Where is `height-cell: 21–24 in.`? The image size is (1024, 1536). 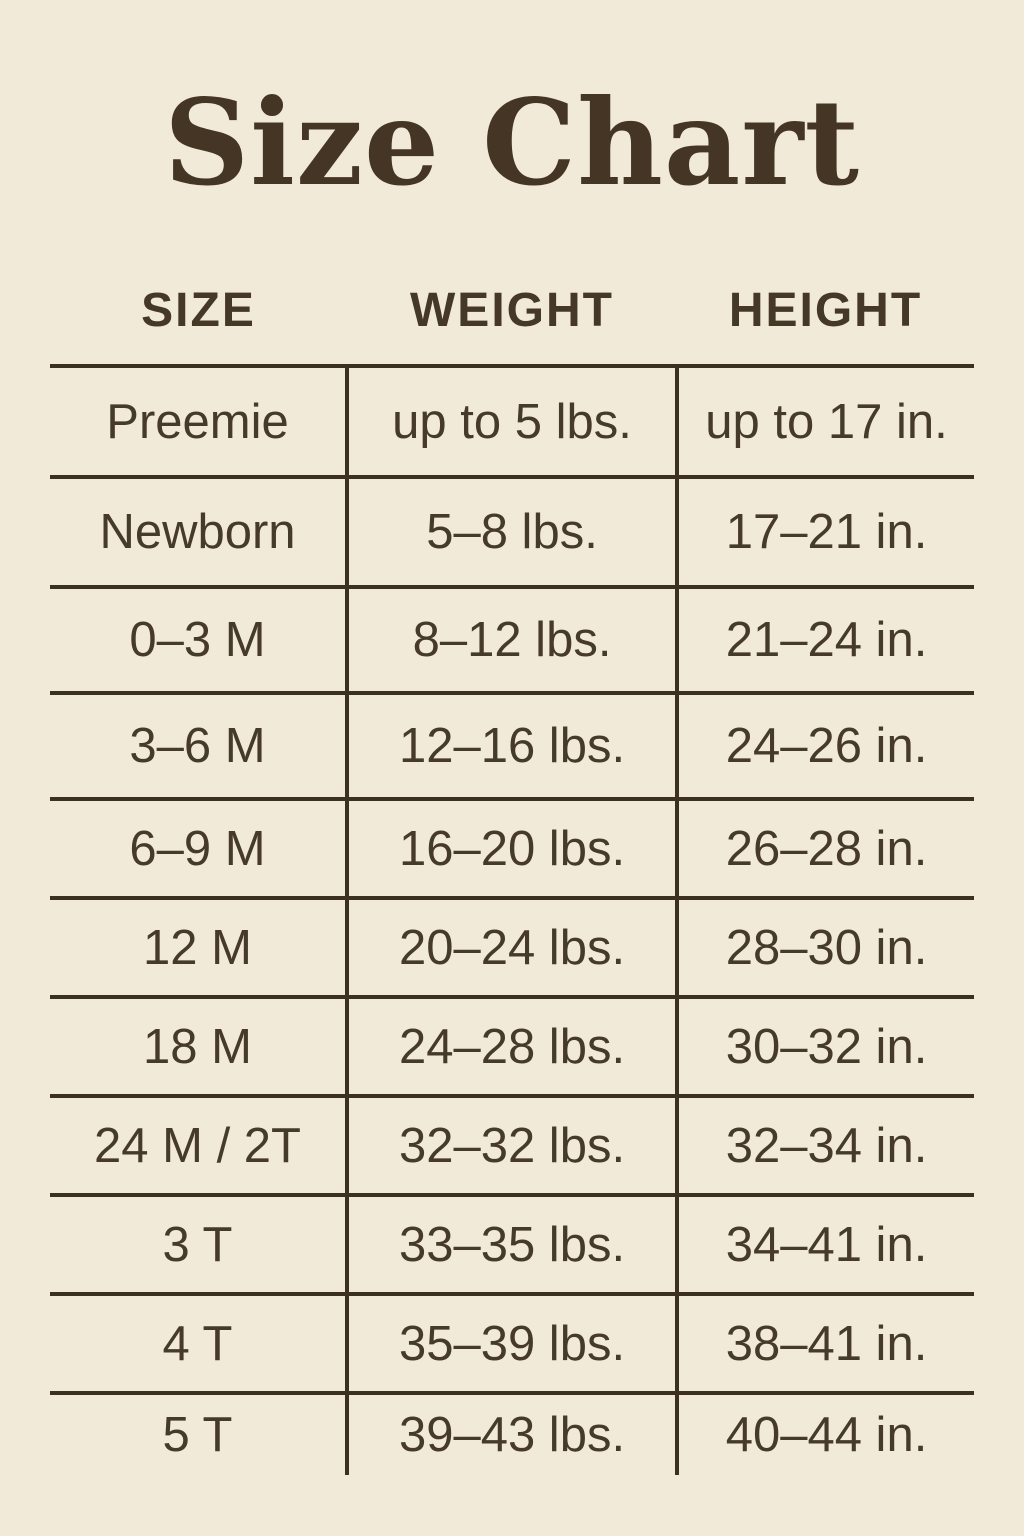
height-cell: 21–24 in. is located at coordinates (825, 639).